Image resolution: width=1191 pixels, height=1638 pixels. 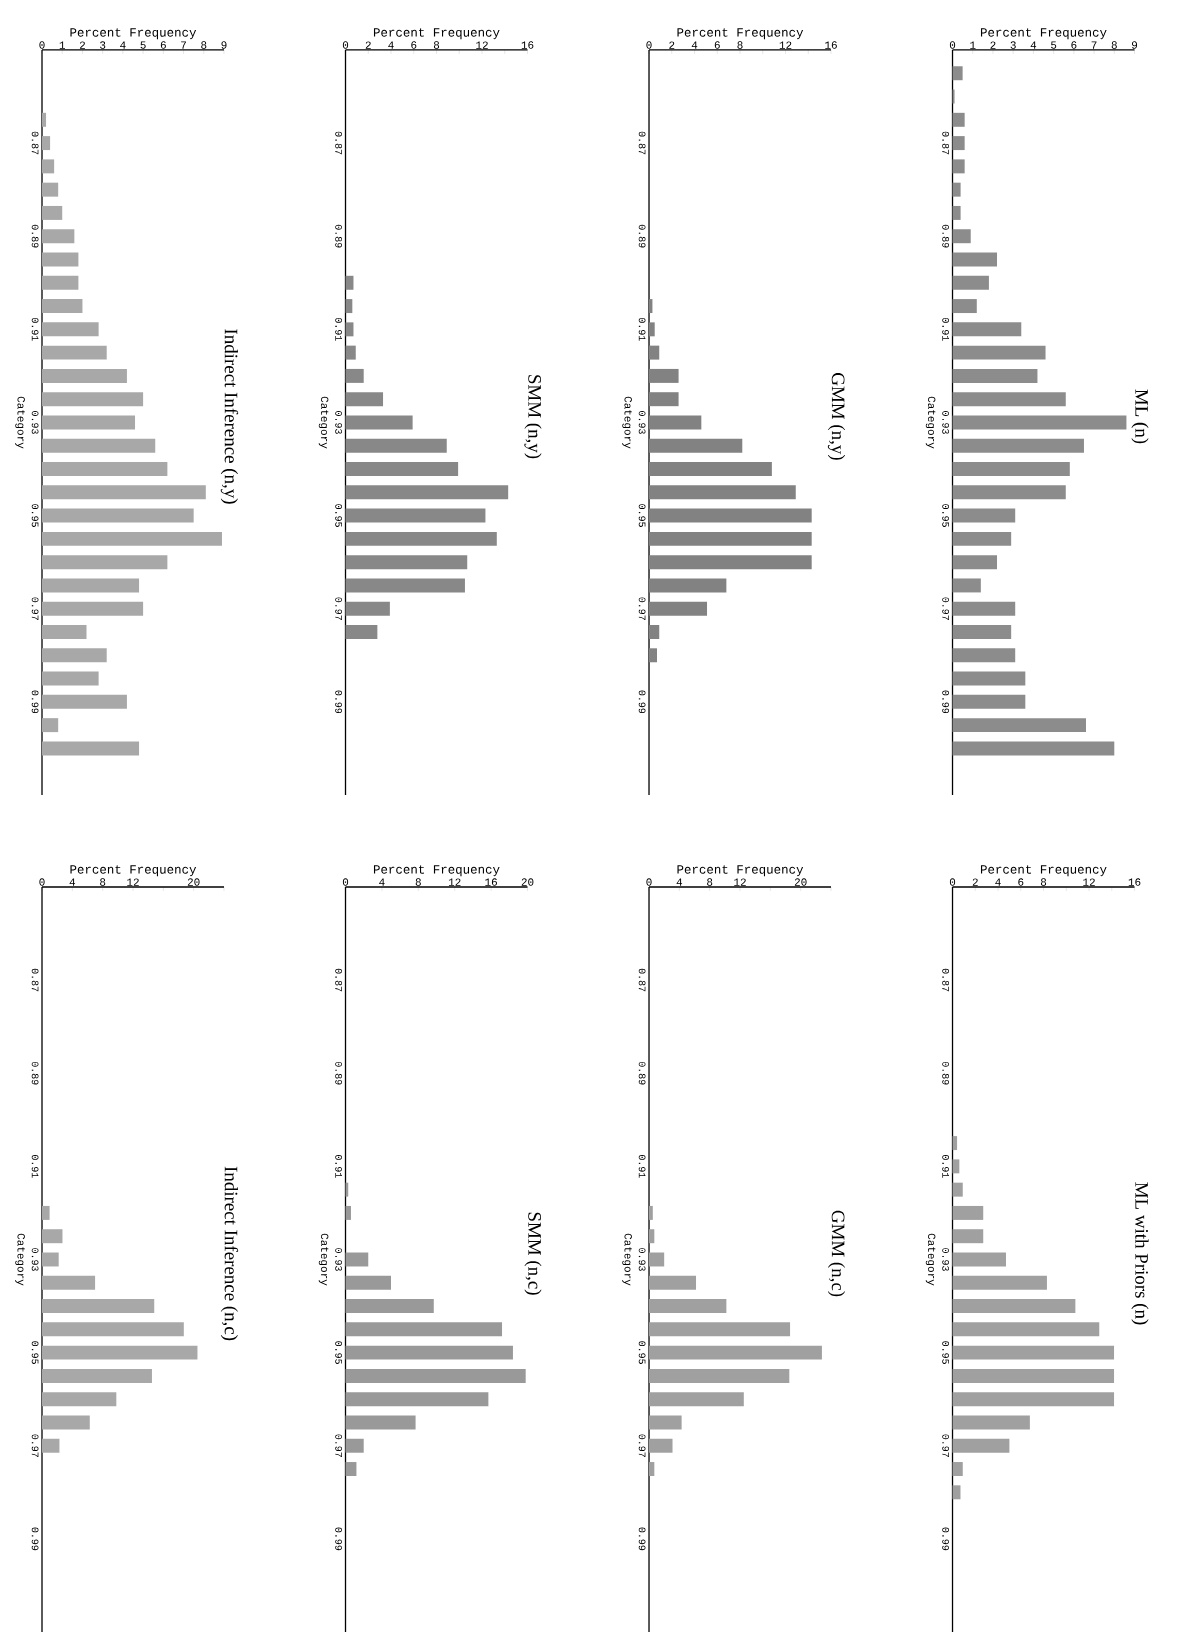 What do you see at coordinates (836, 416) in the screenshot?
I see `text: GMM (n,y)` at bounding box center [836, 416].